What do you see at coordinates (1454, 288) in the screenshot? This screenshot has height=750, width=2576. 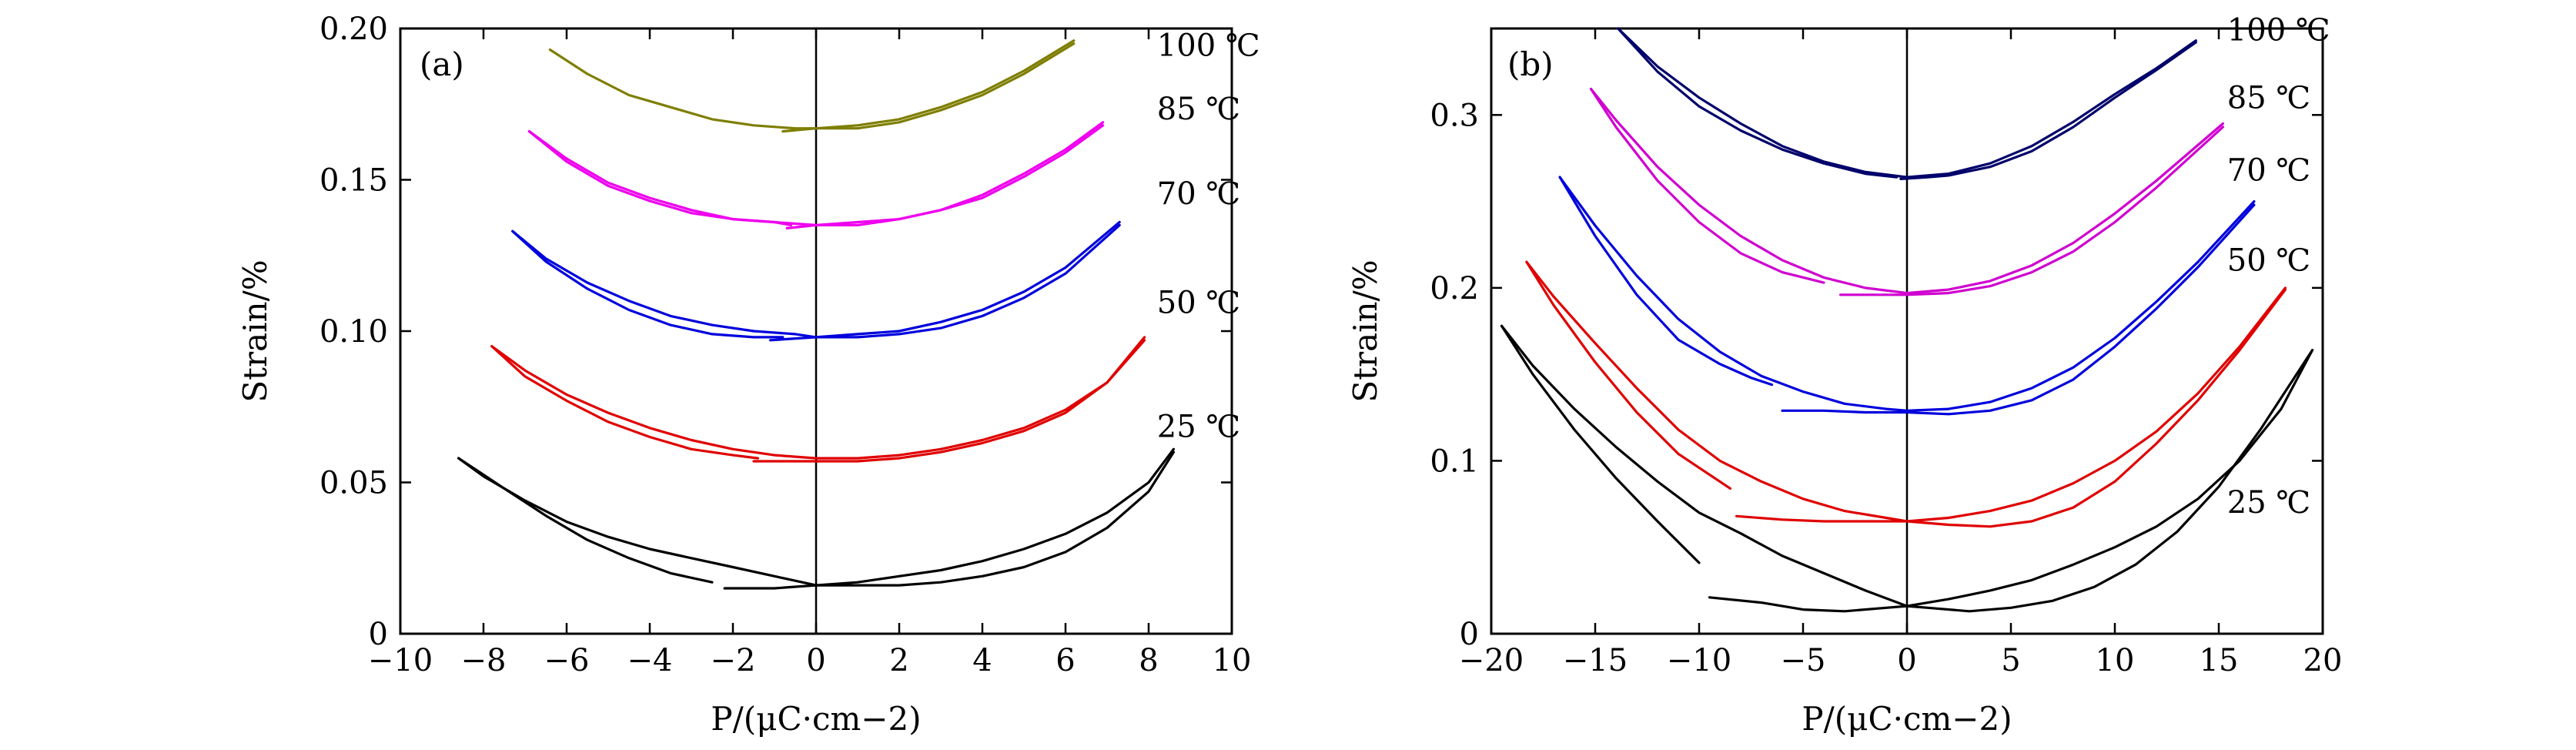 I see `panel-b-y-tick-label-2: 0.2` at bounding box center [1454, 288].